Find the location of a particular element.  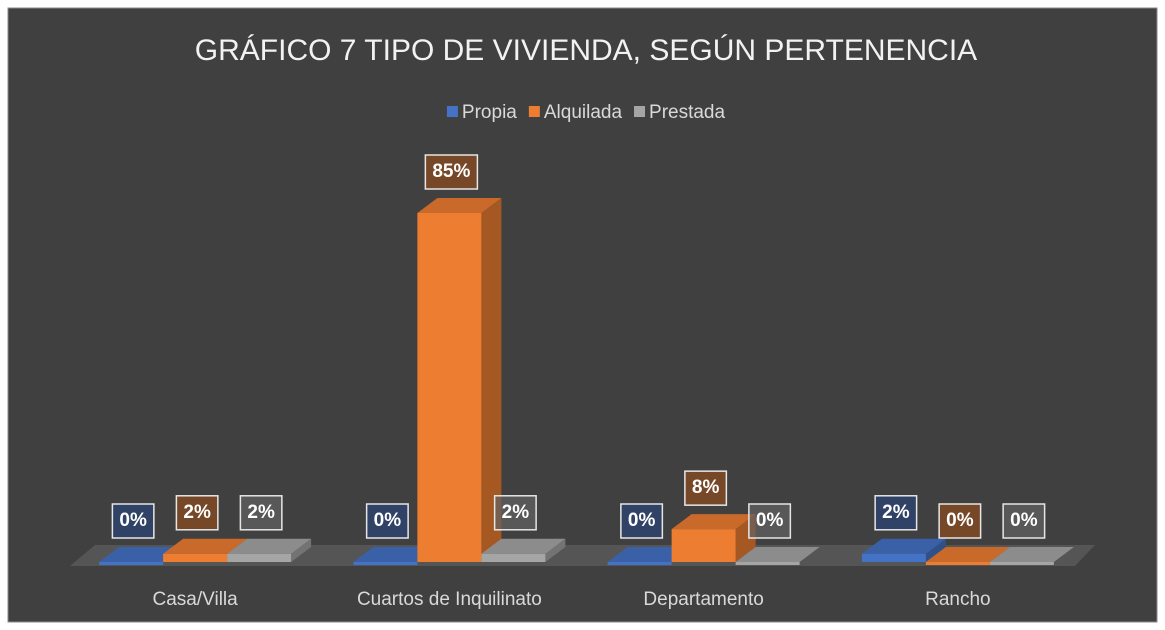

floor is located at coordinates (582, 555).